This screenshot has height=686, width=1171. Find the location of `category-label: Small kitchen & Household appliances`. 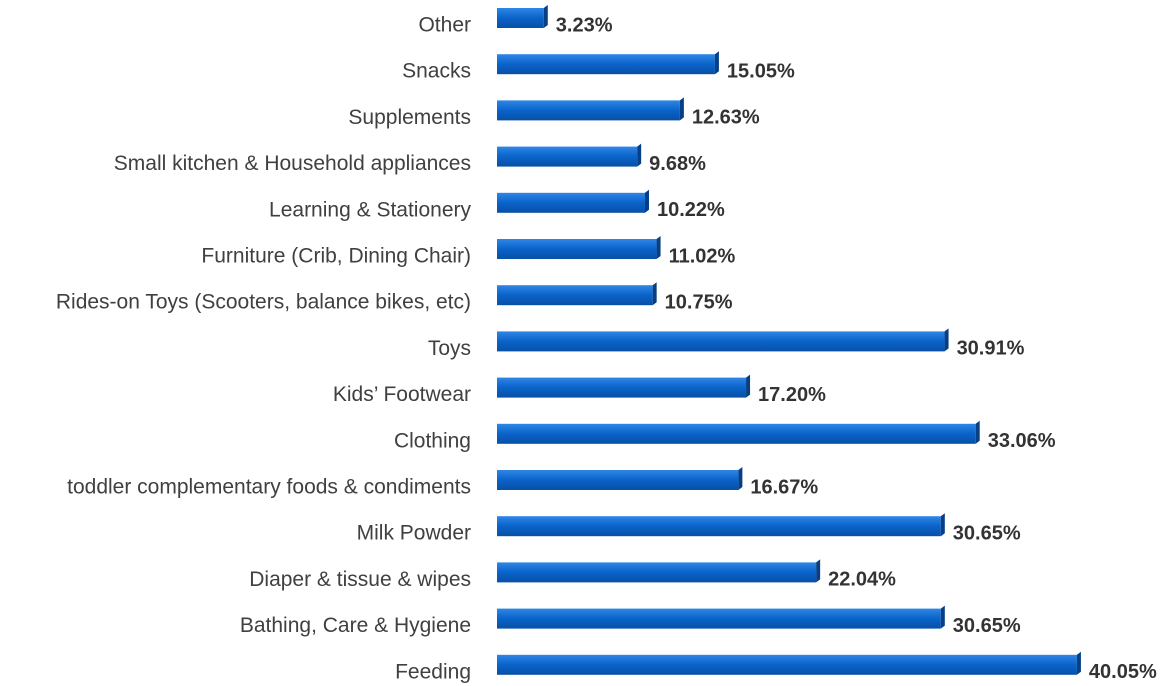

category-label: Small kitchen & Household appliances is located at coordinates (292, 163).